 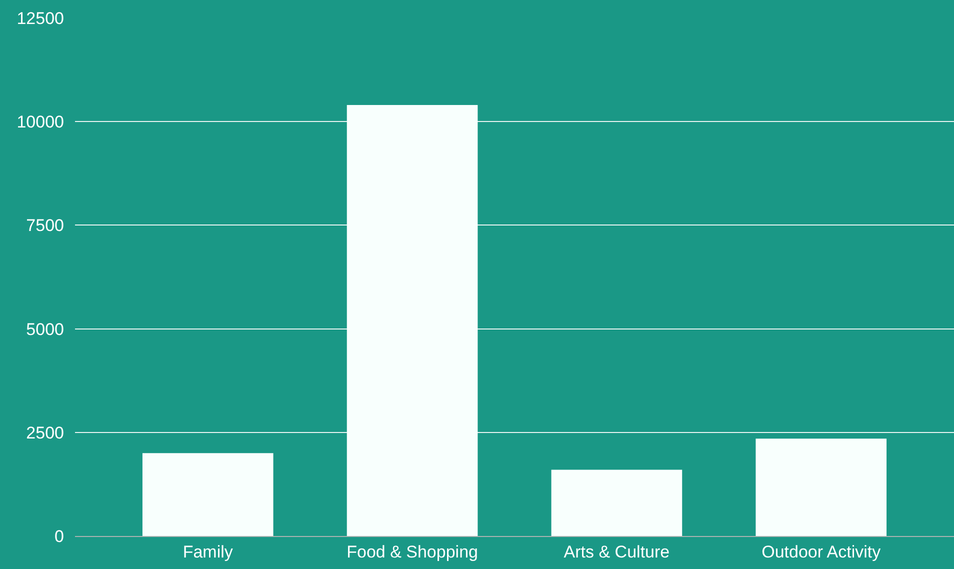 What do you see at coordinates (40, 122) in the screenshot?
I see `y-tick-label: 10000` at bounding box center [40, 122].